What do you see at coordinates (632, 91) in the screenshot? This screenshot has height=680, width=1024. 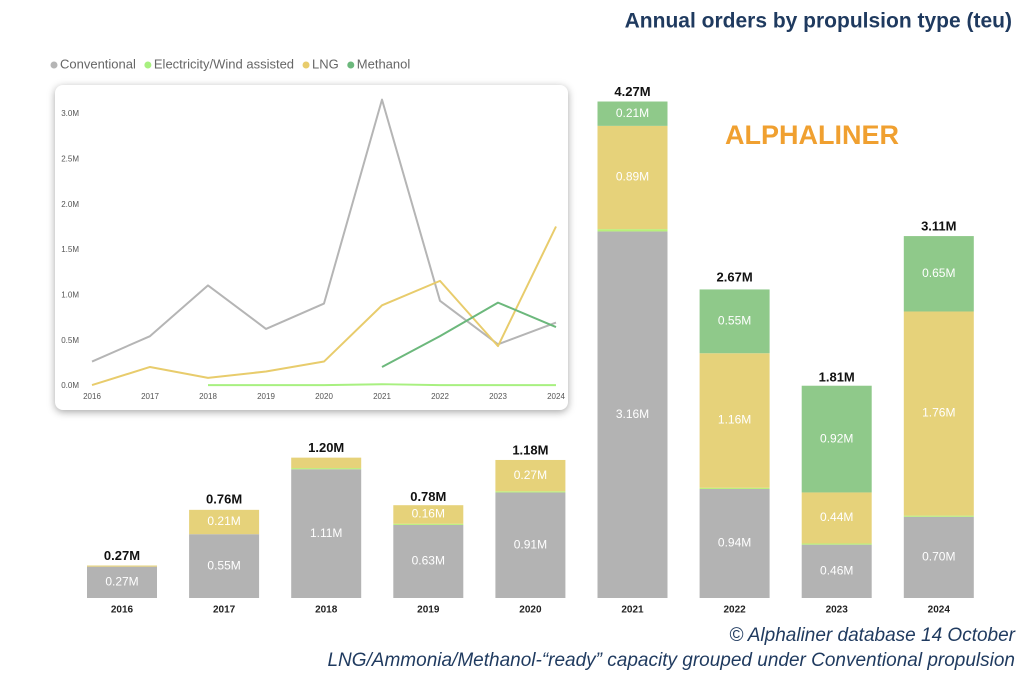 I see `total-label: 4.27M` at bounding box center [632, 91].